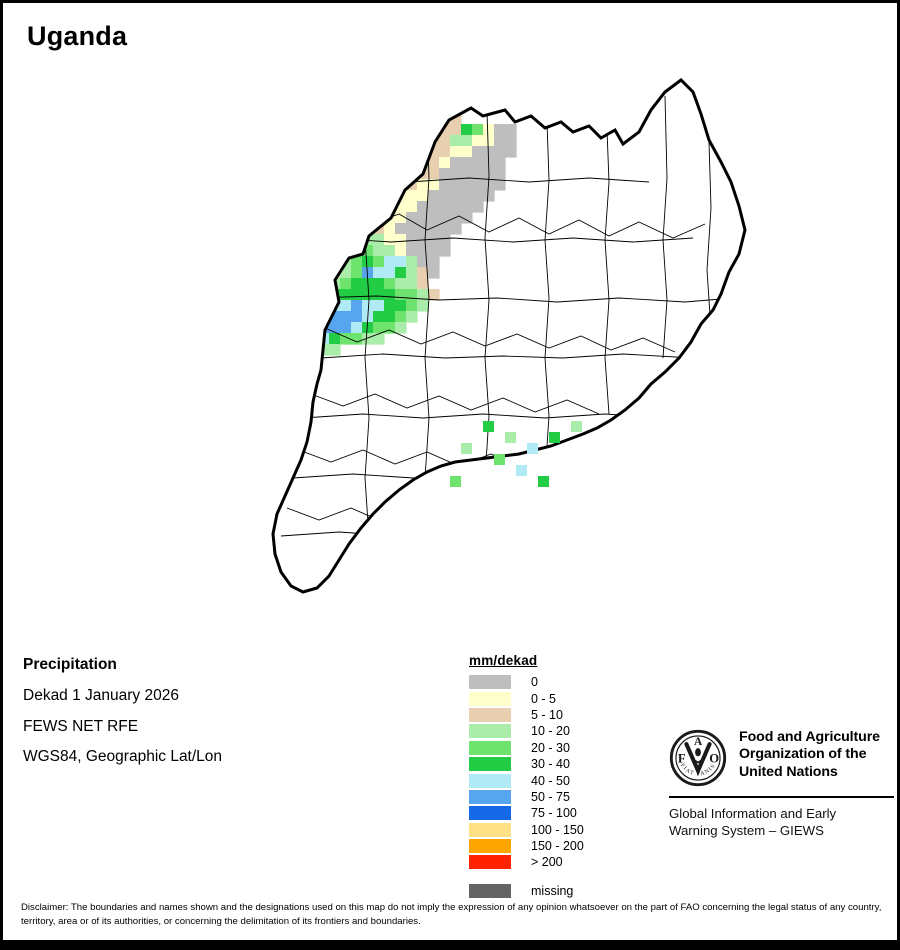  What do you see at coordinates (569, 764) in the screenshot?
I see `legend-entry: 30 - 40` at bounding box center [569, 764].